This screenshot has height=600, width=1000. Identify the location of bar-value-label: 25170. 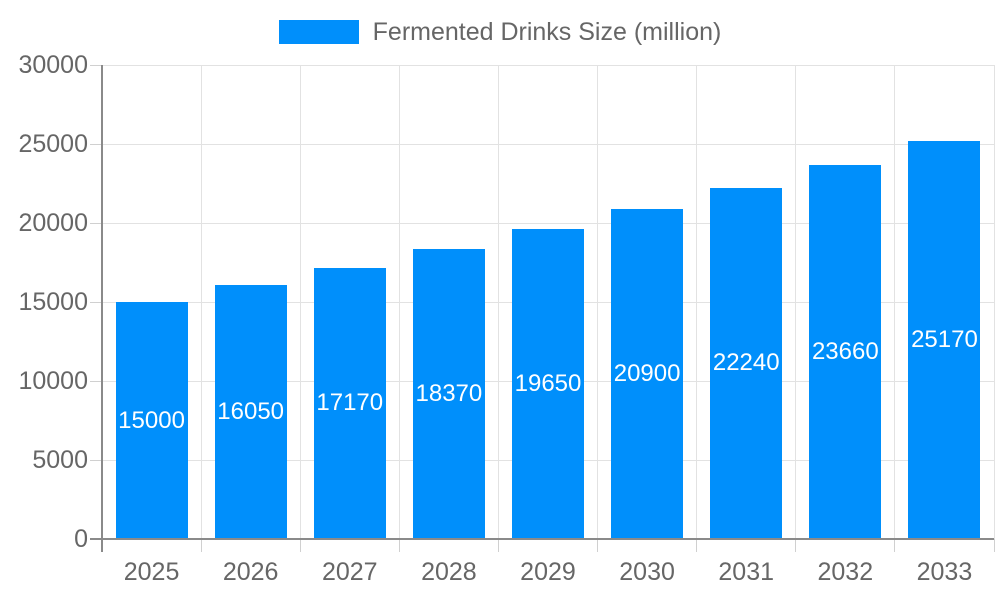
(944, 340).